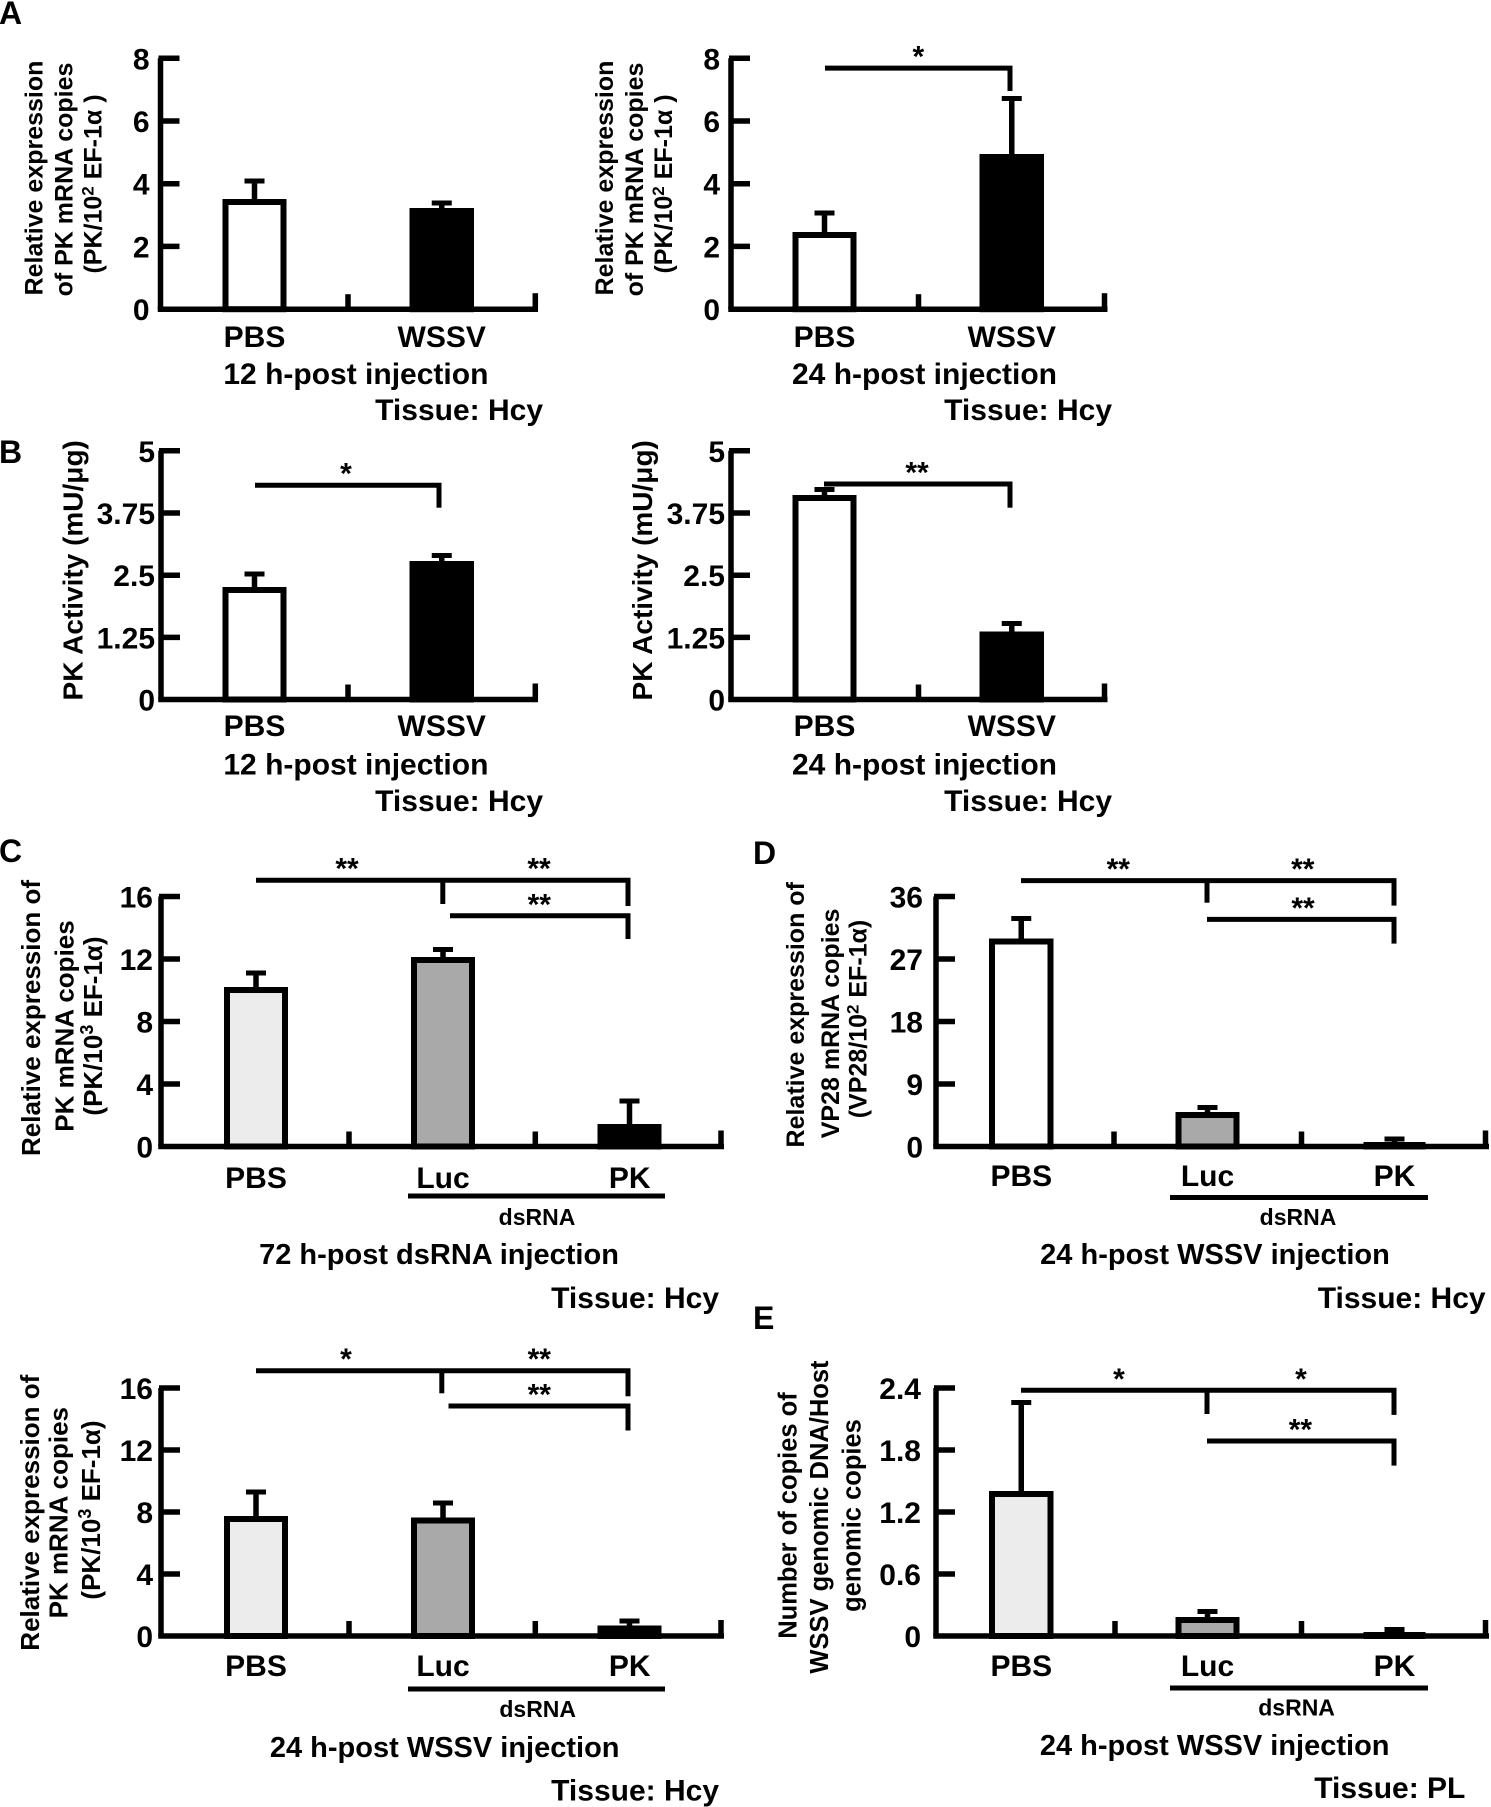  I want to click on svg-text: 2.4, so click(900, 1389).